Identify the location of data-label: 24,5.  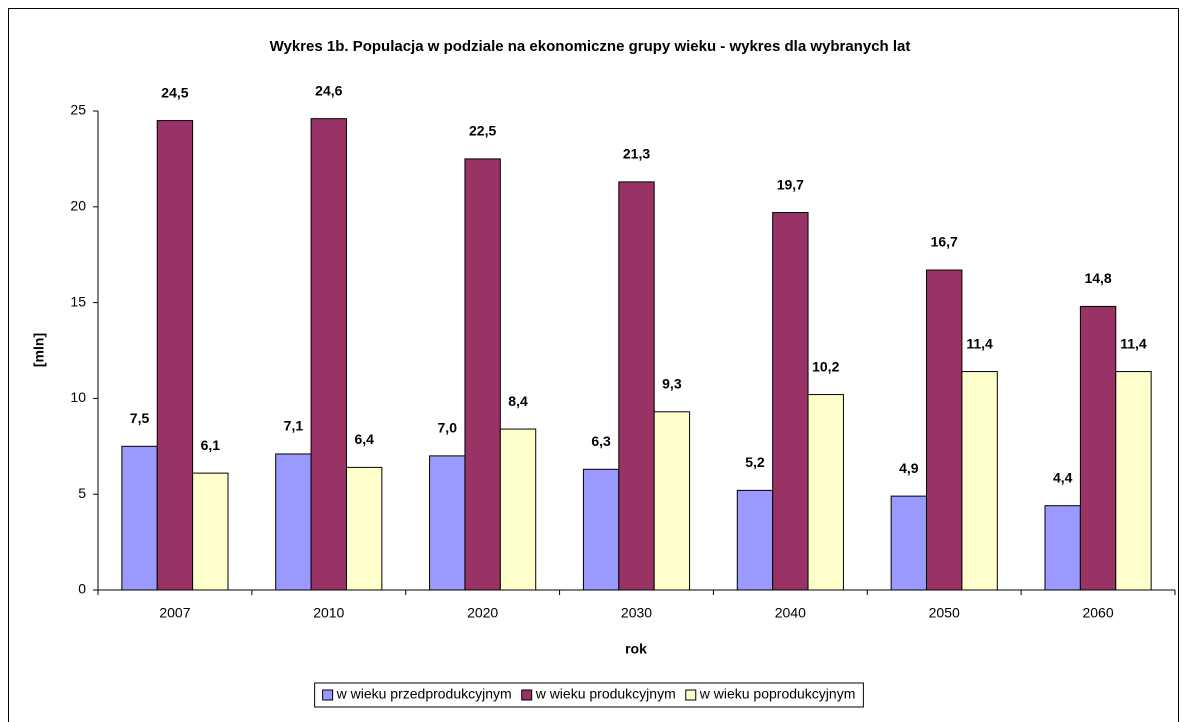
(174, 92).